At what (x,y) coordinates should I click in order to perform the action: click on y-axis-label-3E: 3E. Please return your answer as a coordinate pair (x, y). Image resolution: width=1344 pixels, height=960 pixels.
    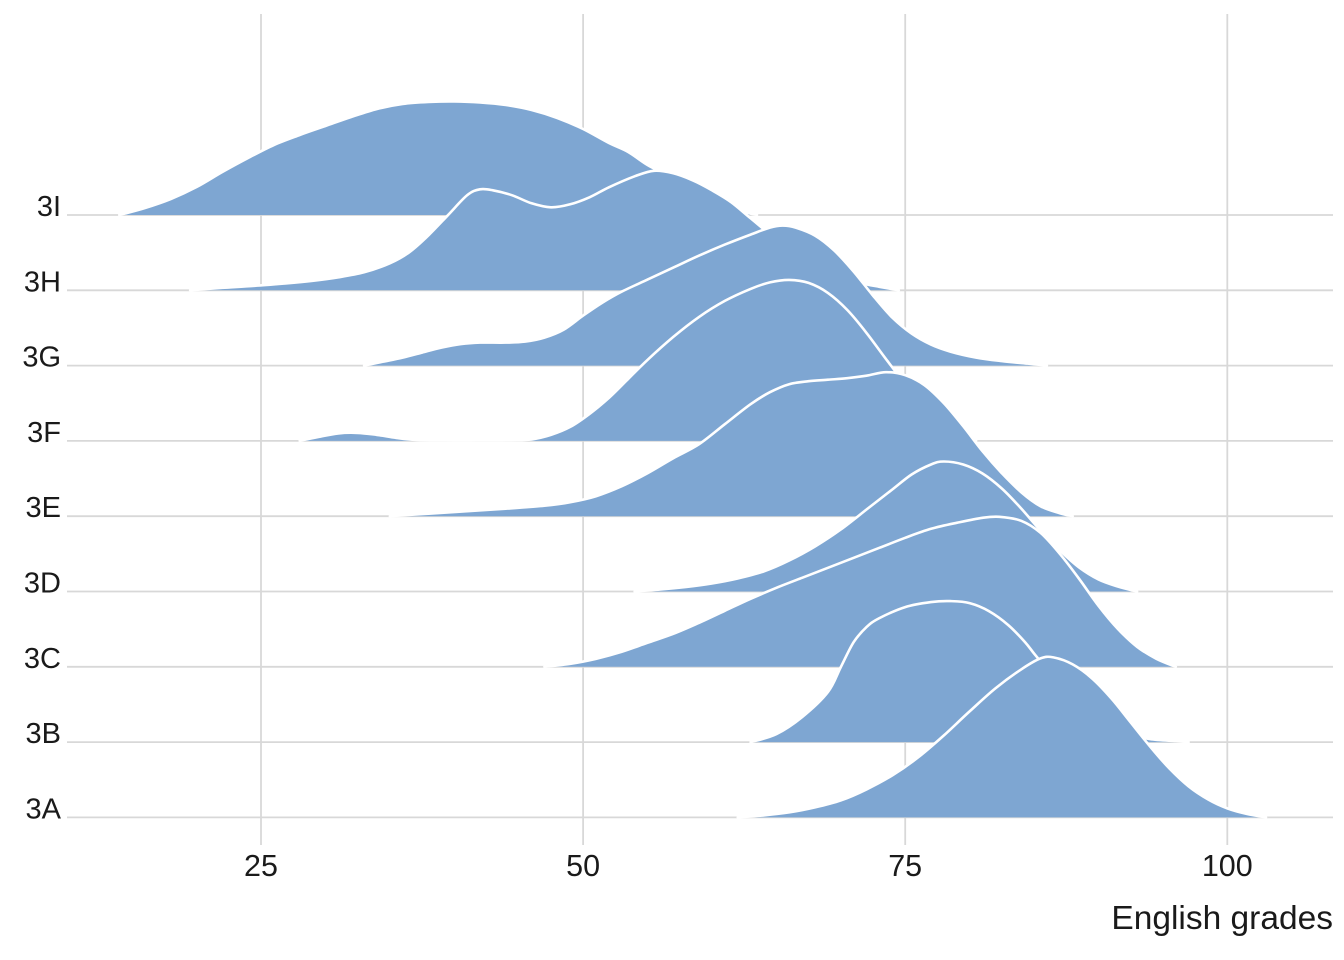
    Looking at the image, I should click on (43, 508).